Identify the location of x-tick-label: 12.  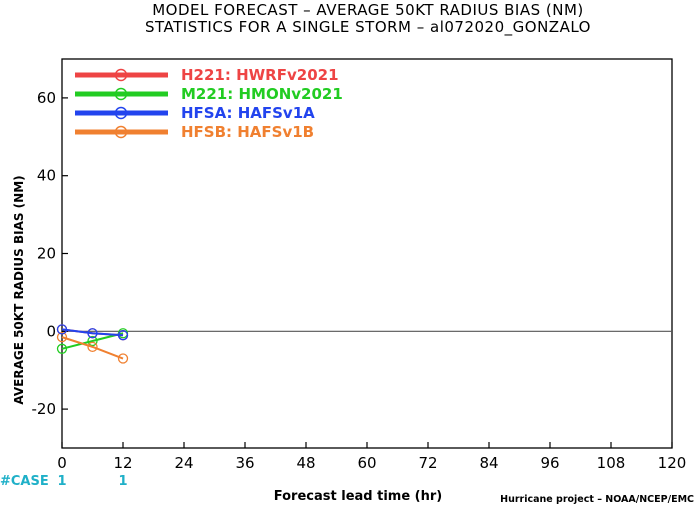
(122, 463).